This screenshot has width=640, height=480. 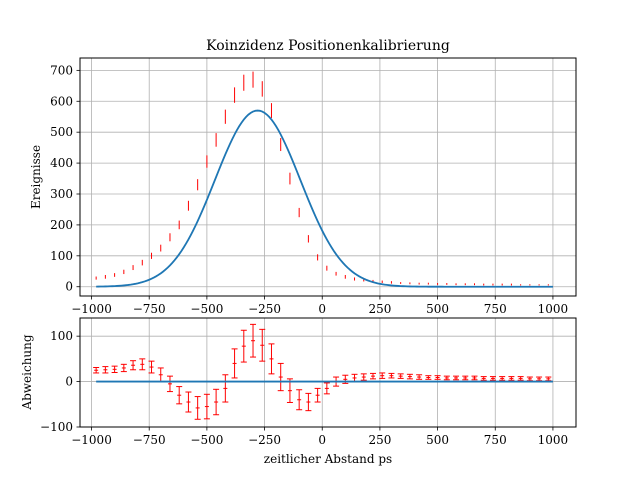 What do you see at coordinates (323, 371) in the screenshot?
I see `residual-series` at bounding box center [323, 371].